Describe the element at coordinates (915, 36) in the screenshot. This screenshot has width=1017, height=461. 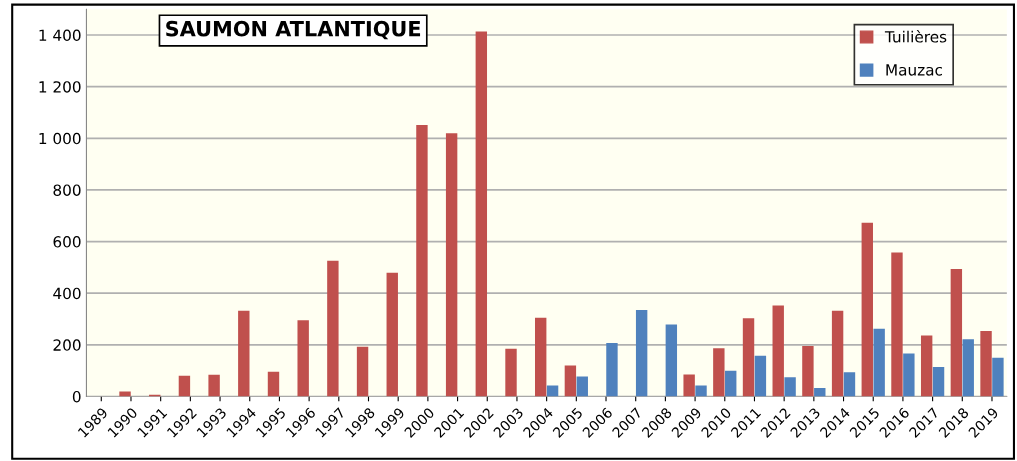
I see `legend-label: Tuilières` at that location.